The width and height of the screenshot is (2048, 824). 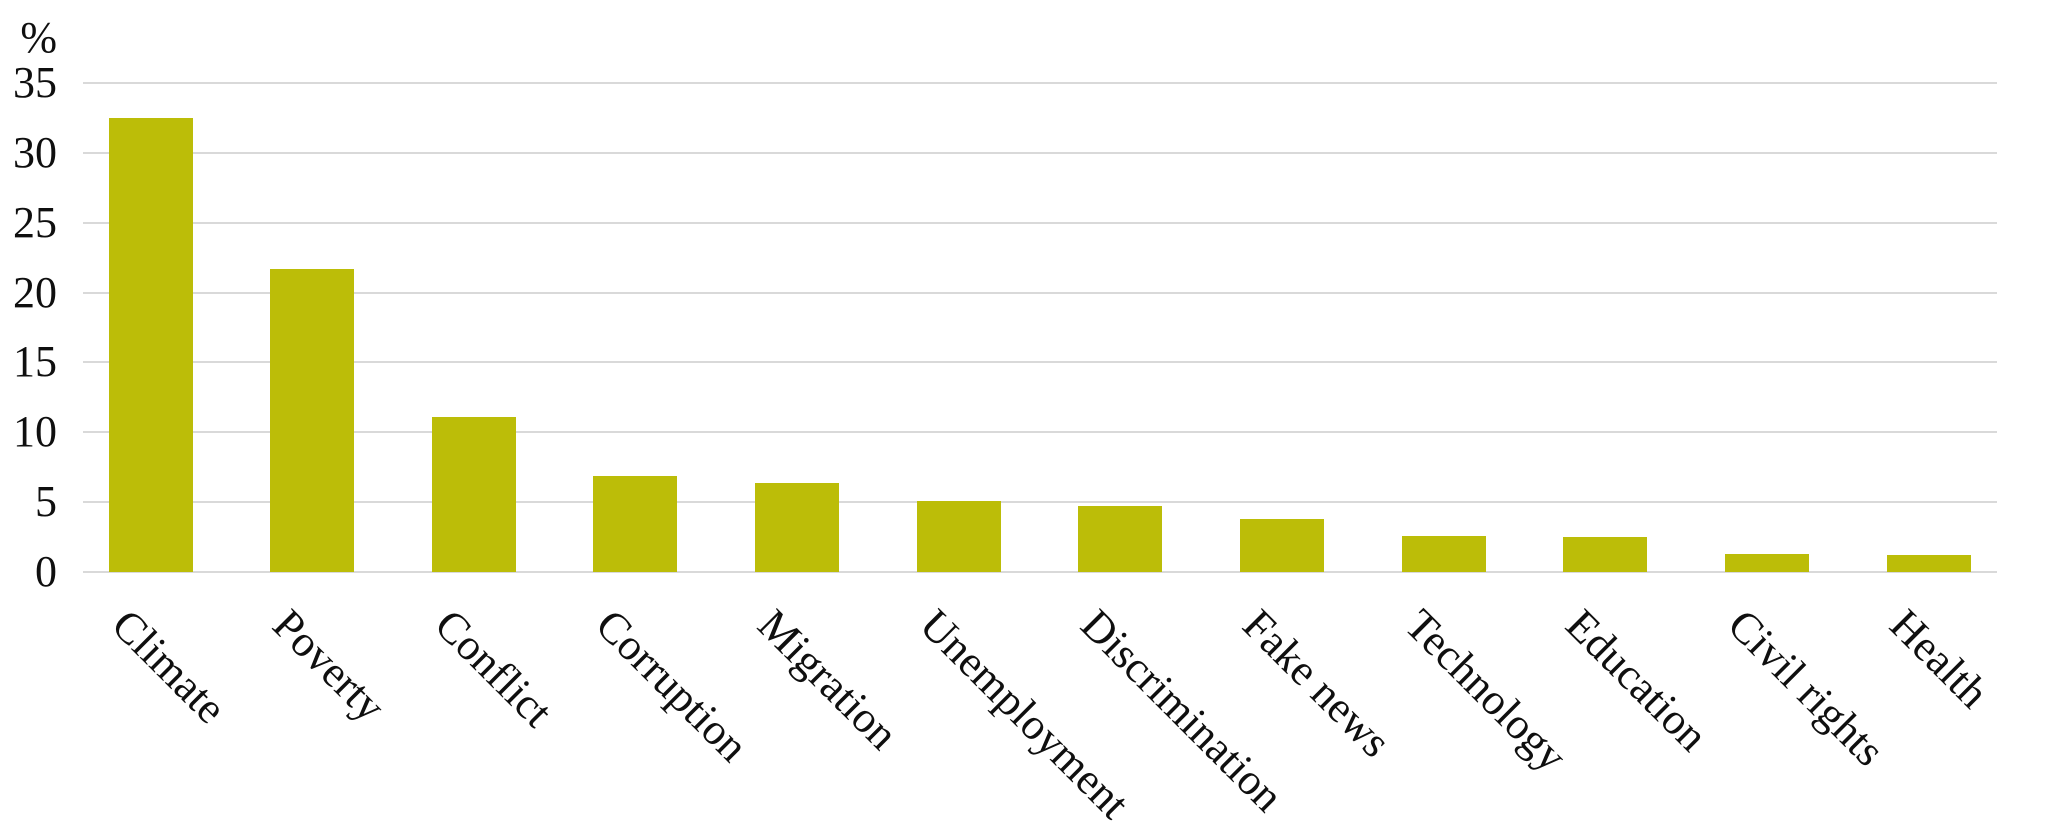 I want to click on x-category-label: Education, so click(x=1637, y=680).